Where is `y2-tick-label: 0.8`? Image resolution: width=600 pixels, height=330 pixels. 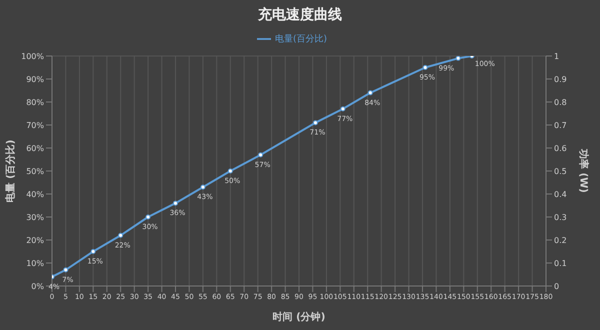 y2-tick-label: 0.8 is located at coordinates (560, 102).